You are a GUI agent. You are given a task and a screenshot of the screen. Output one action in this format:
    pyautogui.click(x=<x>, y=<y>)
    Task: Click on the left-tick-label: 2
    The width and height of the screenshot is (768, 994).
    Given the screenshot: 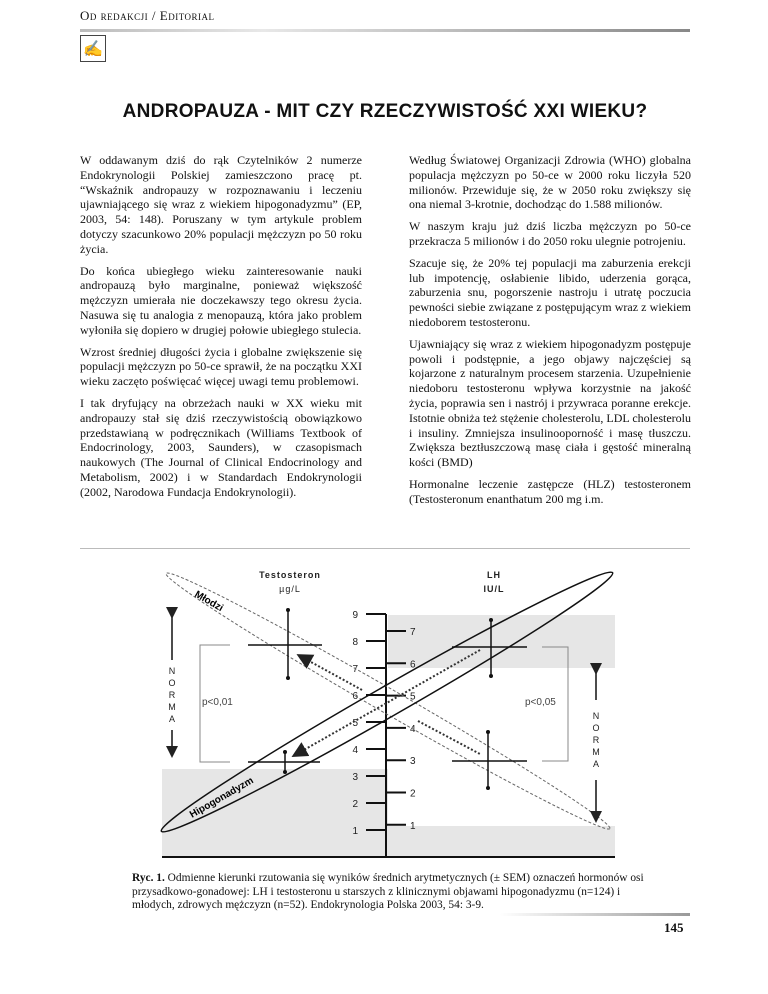 What is the action you would take?
    pyautogui.click(x=355, y=804)
    